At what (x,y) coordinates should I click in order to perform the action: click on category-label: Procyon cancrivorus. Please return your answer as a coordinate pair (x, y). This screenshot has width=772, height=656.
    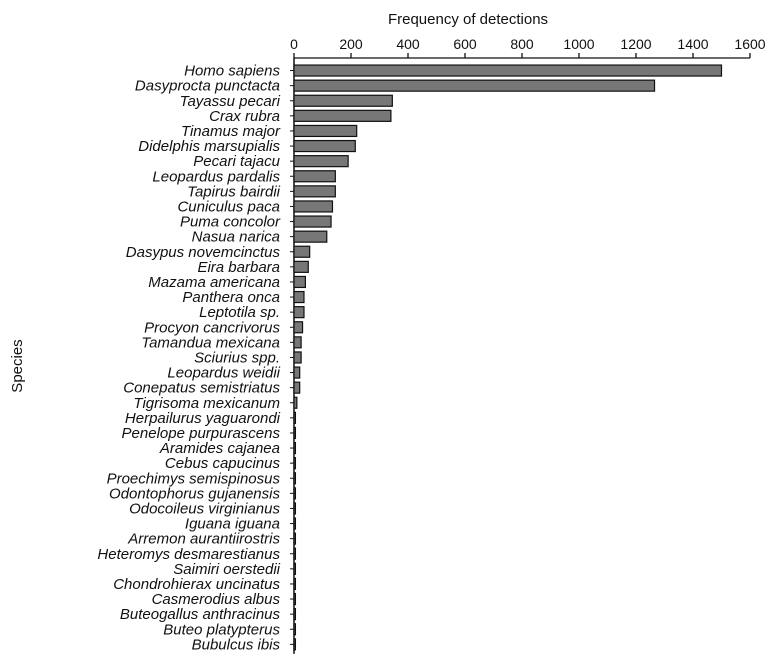
    Looking at the image, I should click on (212, 327).